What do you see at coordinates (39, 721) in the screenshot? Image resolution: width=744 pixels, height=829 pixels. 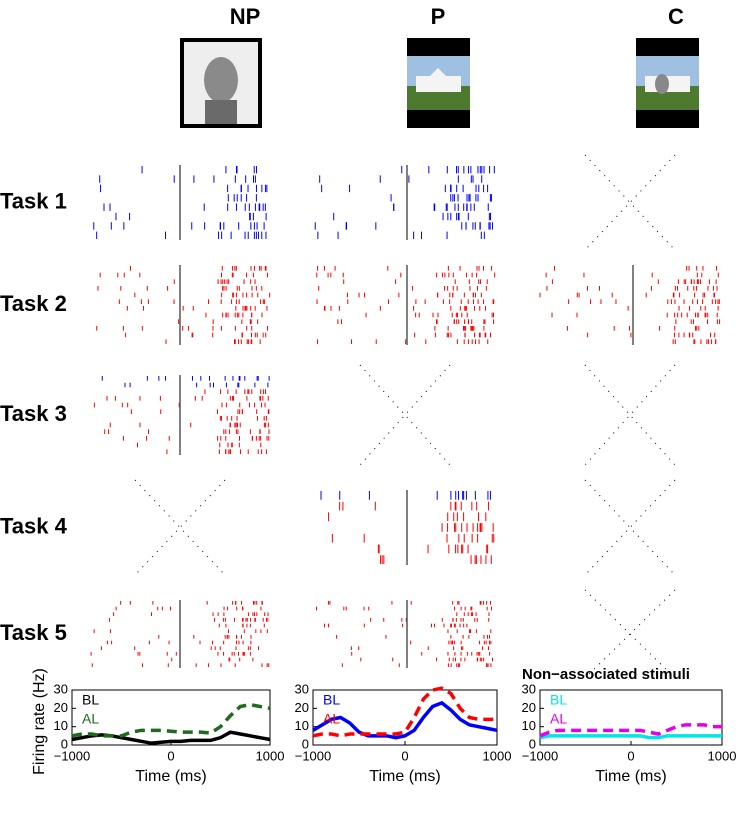 I see `y-axis-label: Firing rate (Hz)` at bounding box center [39, 721].